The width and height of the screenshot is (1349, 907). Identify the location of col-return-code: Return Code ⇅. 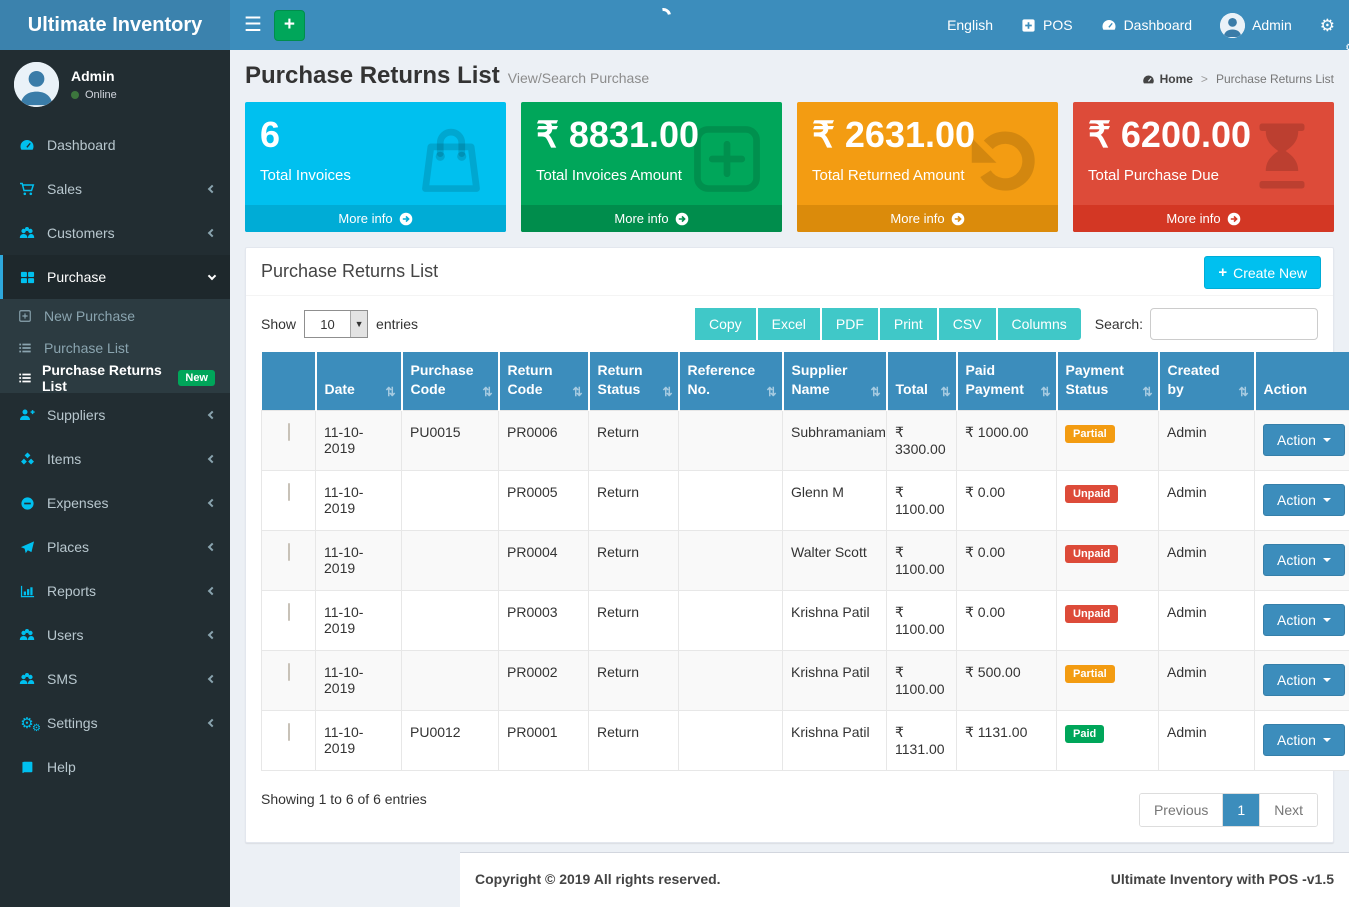
(544, 381).